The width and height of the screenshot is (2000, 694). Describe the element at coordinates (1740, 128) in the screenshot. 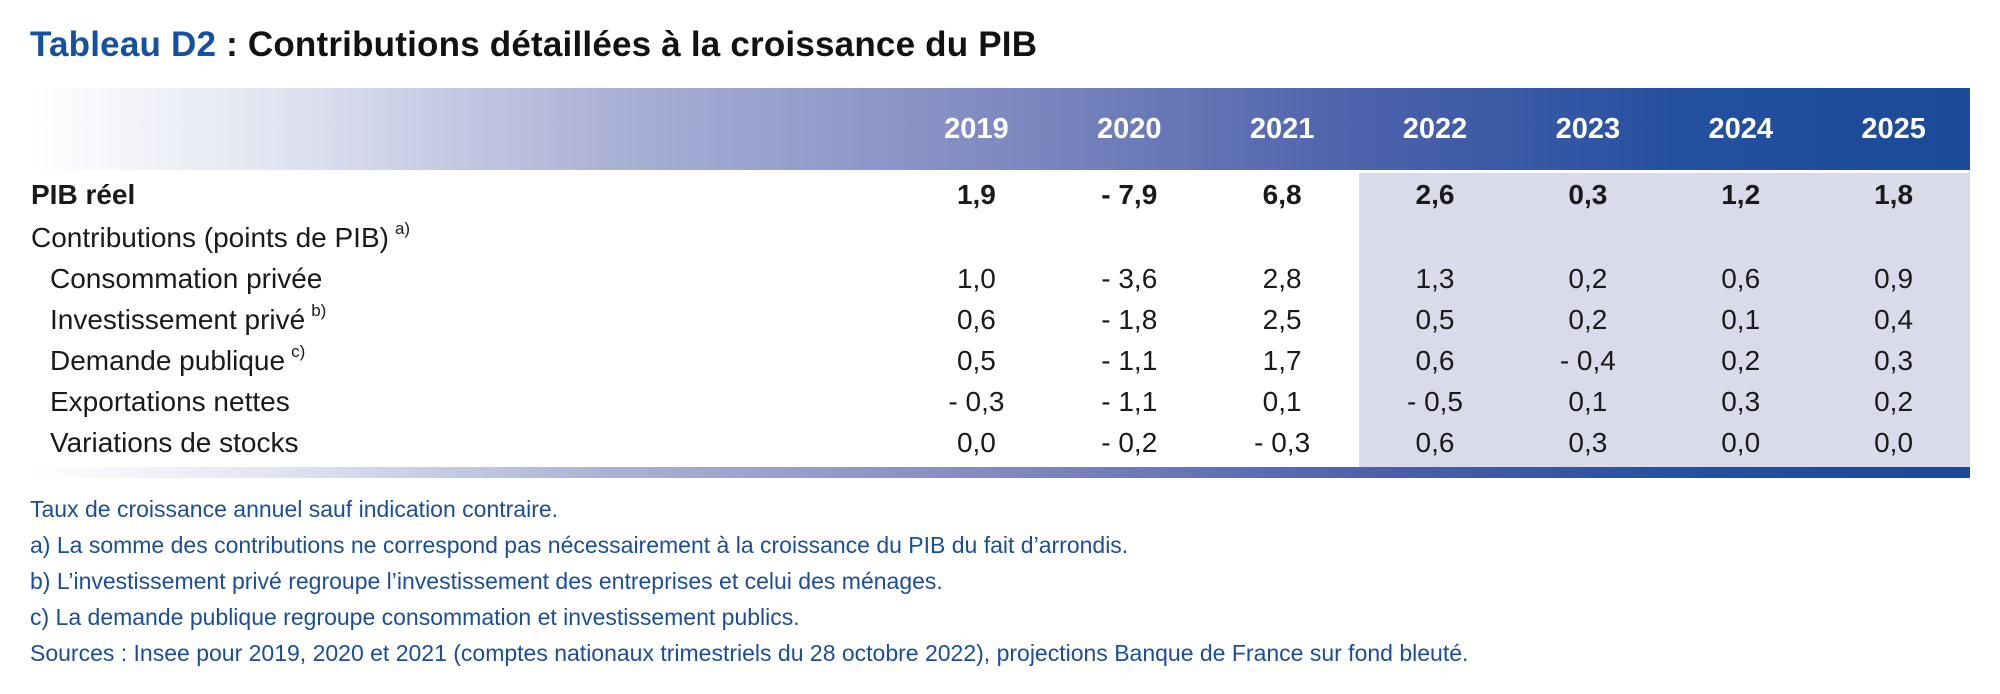

I see `column-header-2024: 2024` at that location.